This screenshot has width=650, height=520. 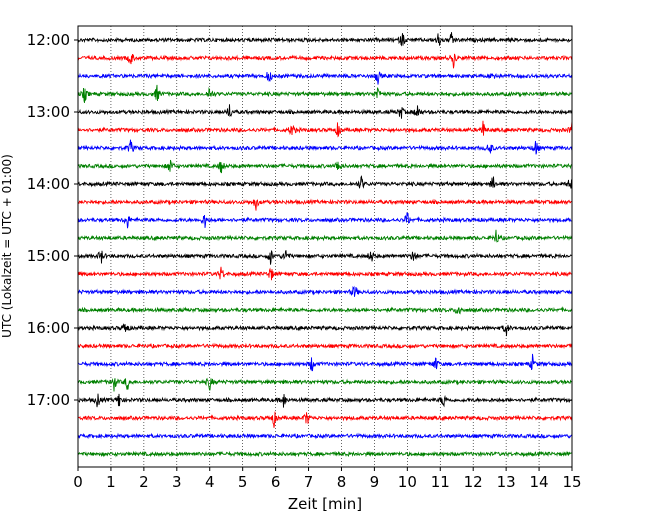 What do you see at coordinates (7, 246) in the screenshot?
I see `y-axis-label: UTC (Lokalzeit = UTC + 01:00)` at bounding box center [7, 246].